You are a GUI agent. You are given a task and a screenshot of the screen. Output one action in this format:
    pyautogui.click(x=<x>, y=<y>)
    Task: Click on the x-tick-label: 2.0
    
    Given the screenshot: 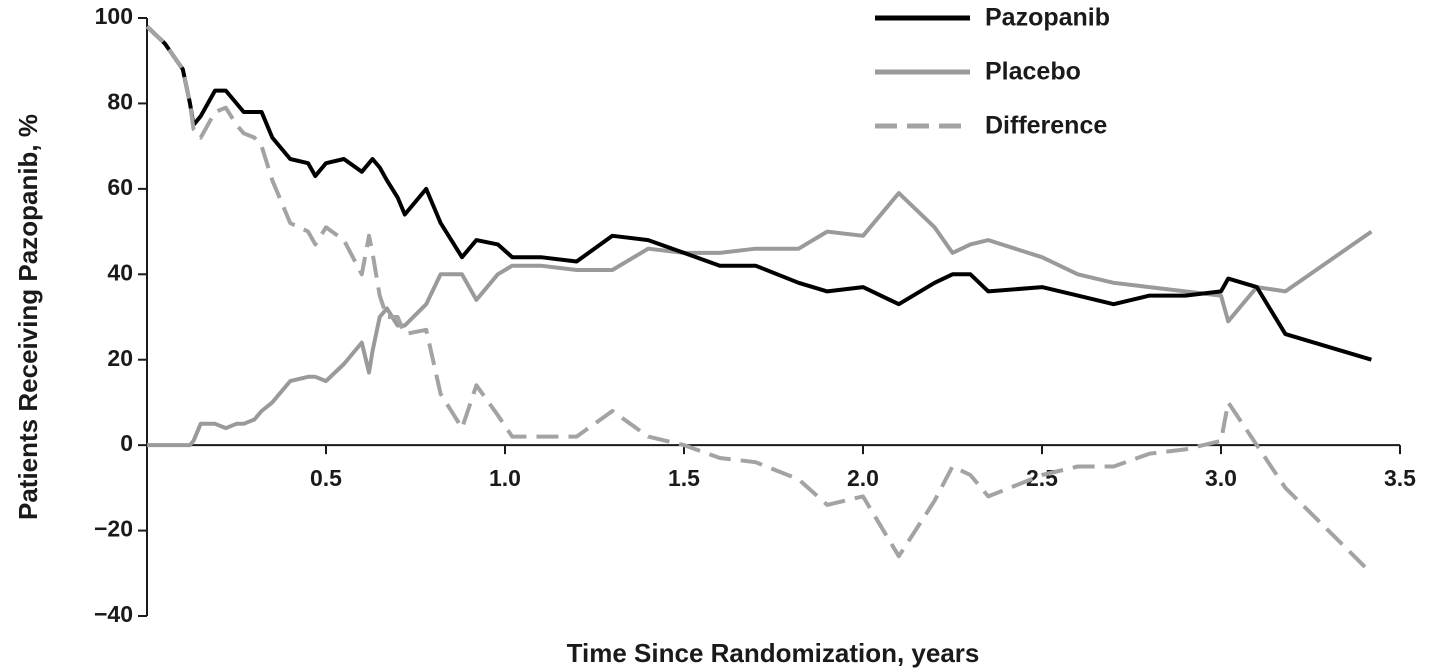 What is the action you would take?
    pyautogui.click(x=863, y=478)
    